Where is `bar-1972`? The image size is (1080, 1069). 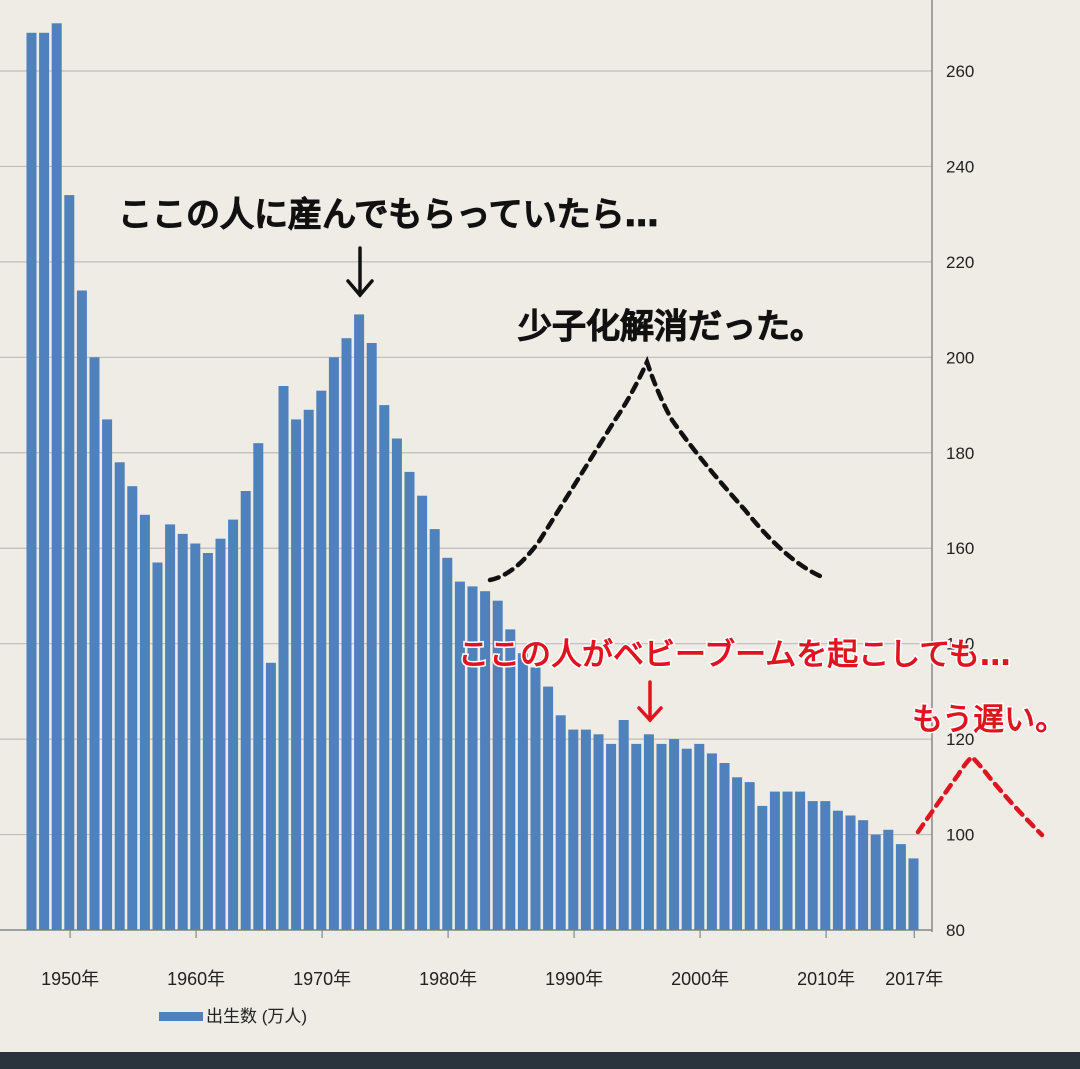
bar-1972 is located at coordinates (346, 634).